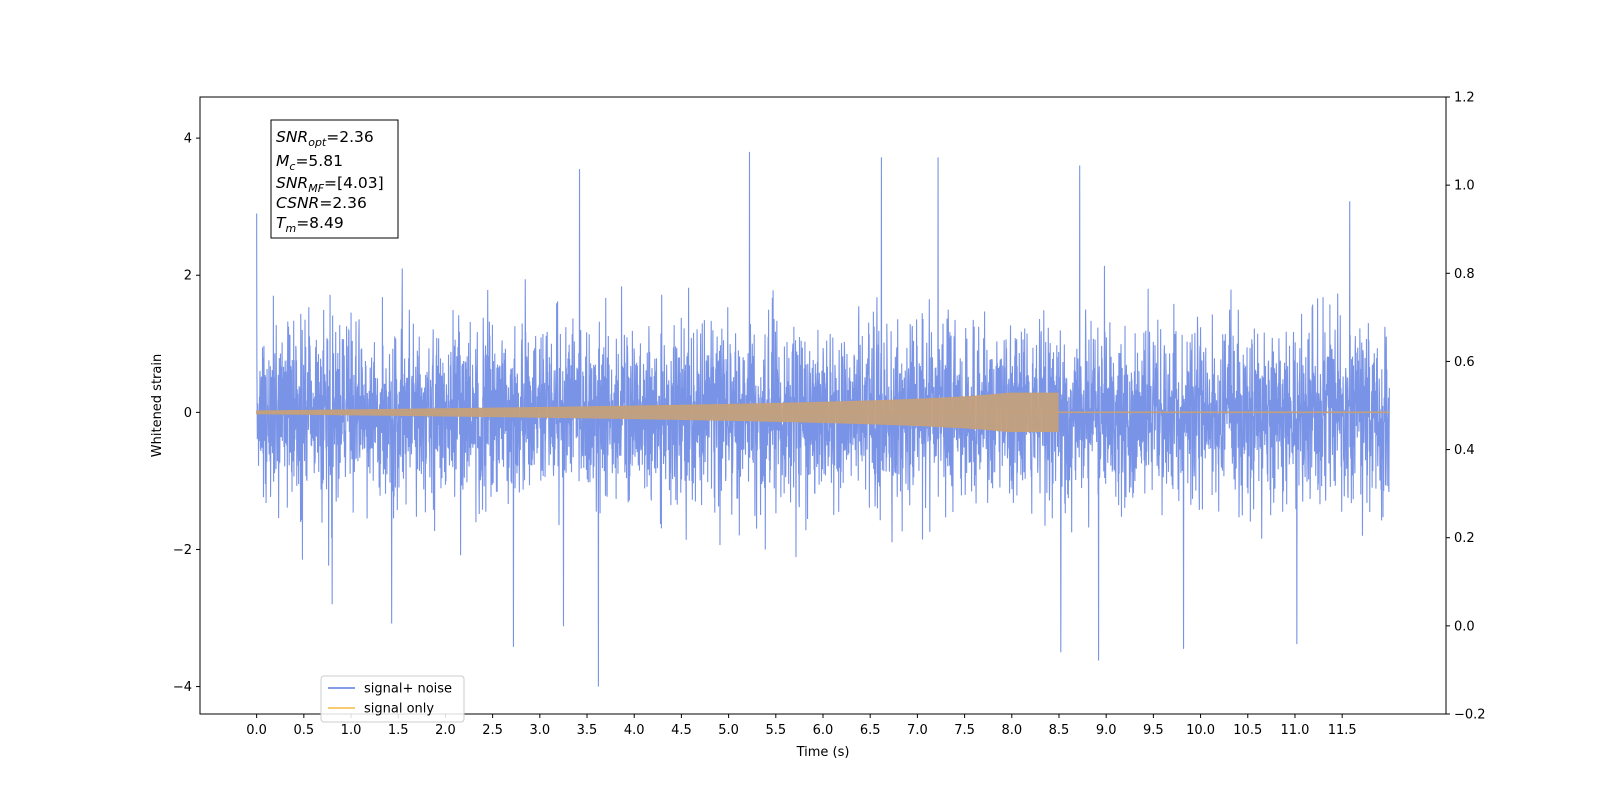 The image size is (1600, 800). Describe the element at coordinates (309, 162) in the screenshot. I see `annotation-line-mc: Mc=5.81` at that location.